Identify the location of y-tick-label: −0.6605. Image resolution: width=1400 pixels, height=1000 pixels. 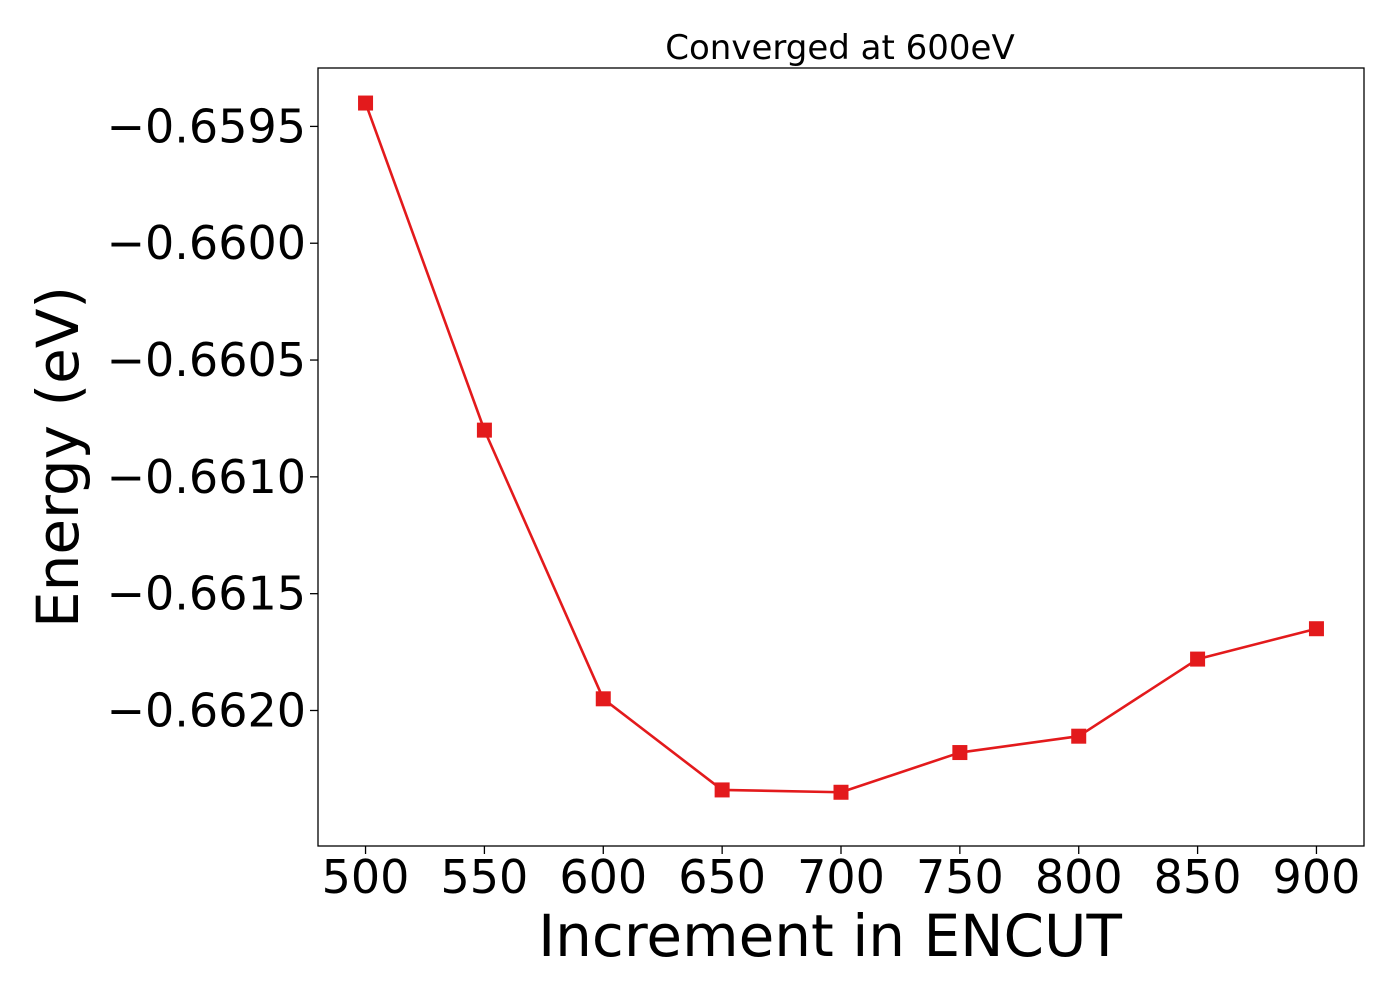
(207, 360).